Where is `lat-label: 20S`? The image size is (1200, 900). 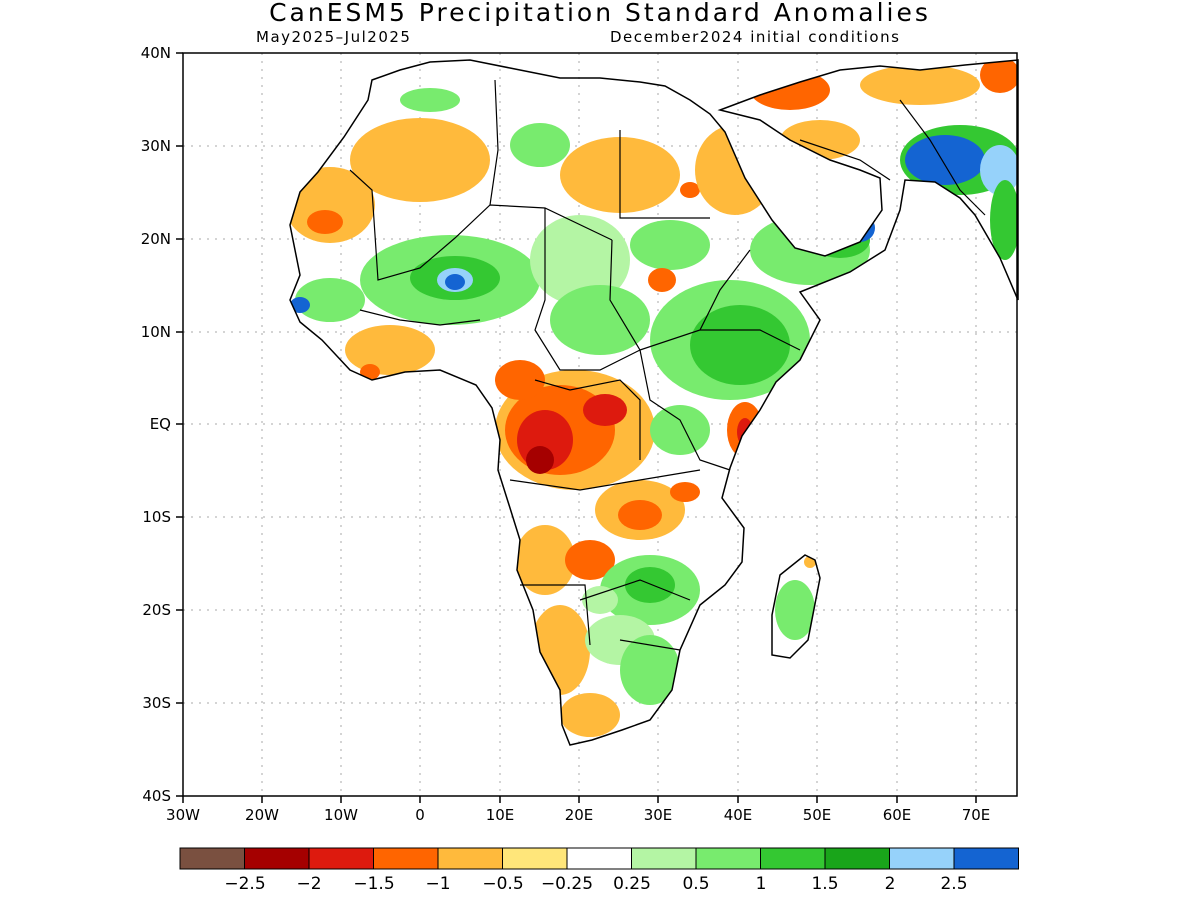
lat-label: 20S is located at coordinates (156, 610).